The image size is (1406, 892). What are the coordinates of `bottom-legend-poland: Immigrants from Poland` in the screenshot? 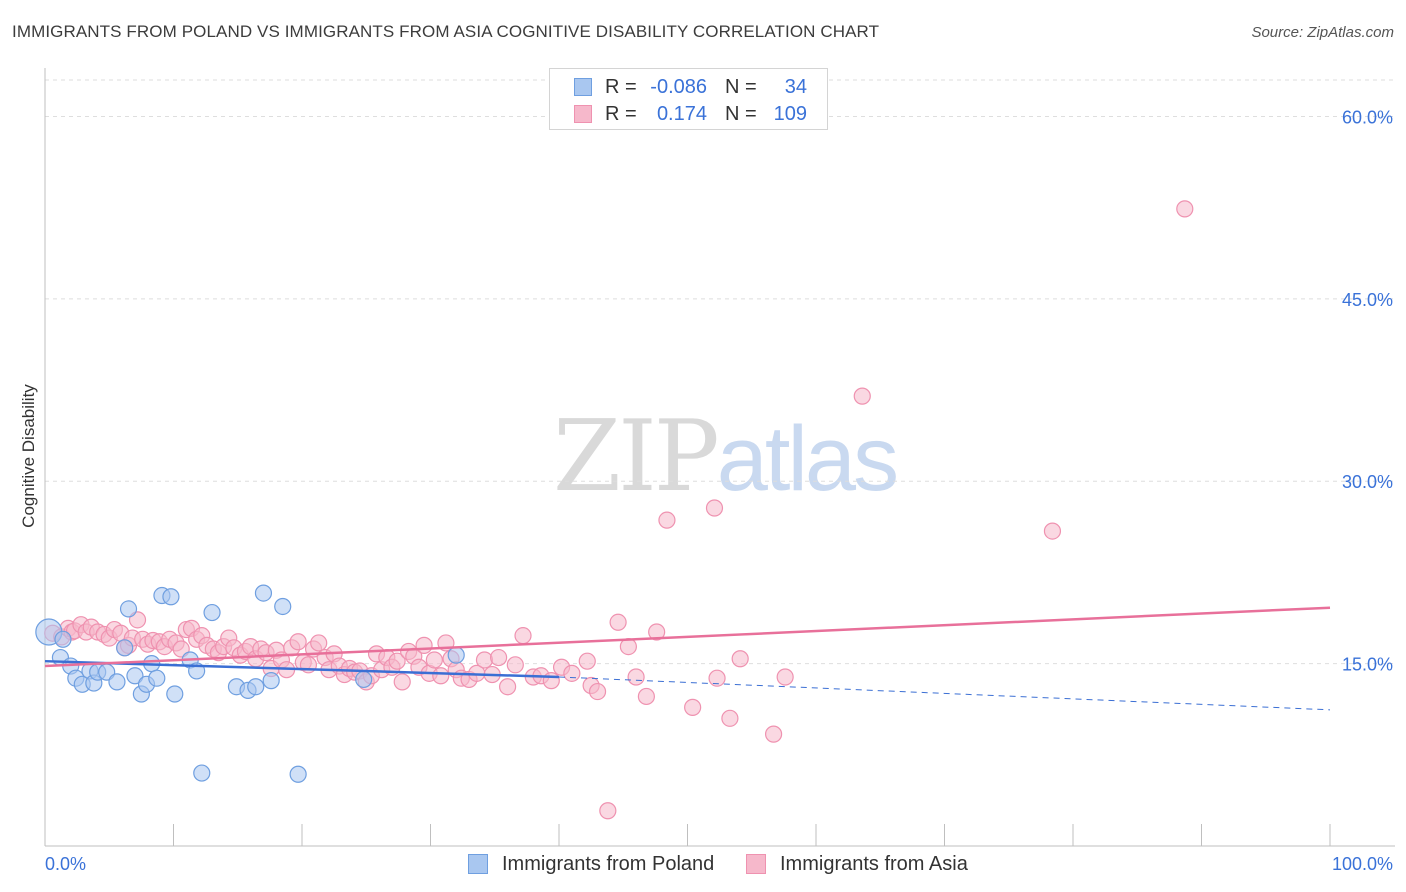 It's located at (591, 864).